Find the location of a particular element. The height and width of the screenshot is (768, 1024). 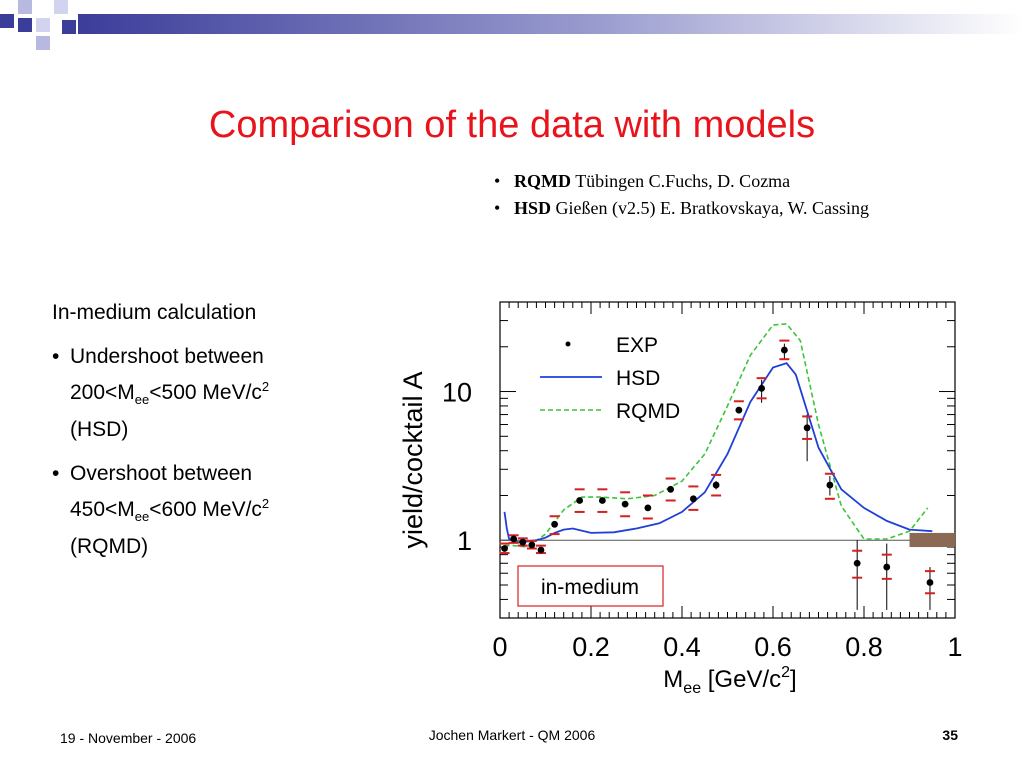

slide-title: Comparison of the data with models is located at coordinates (512, 125).